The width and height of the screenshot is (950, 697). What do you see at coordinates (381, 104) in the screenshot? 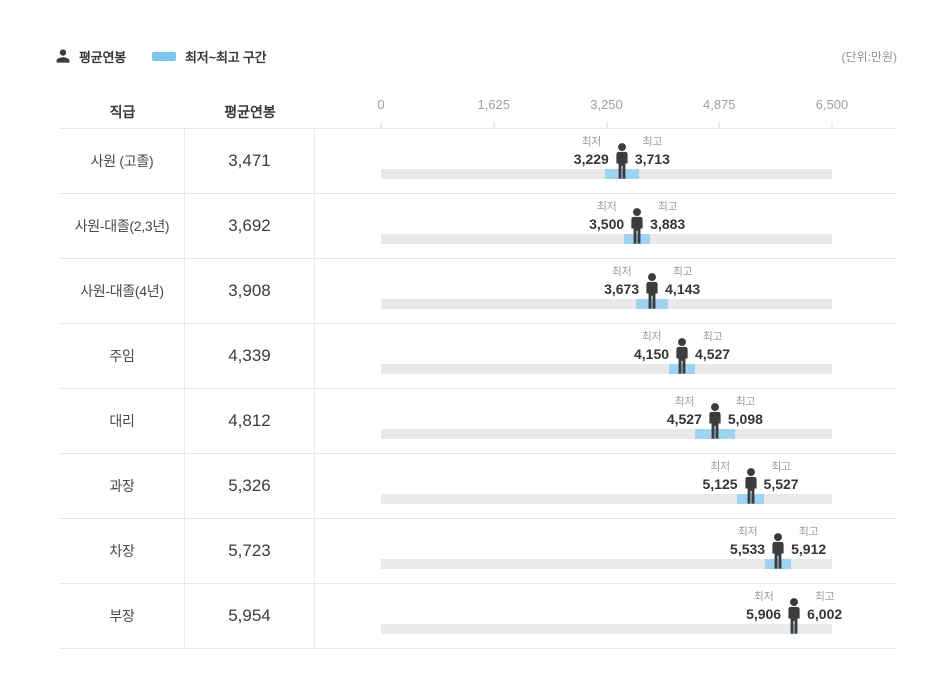
I see `axis-tick-label: 0` at bounding box center [381, 104].